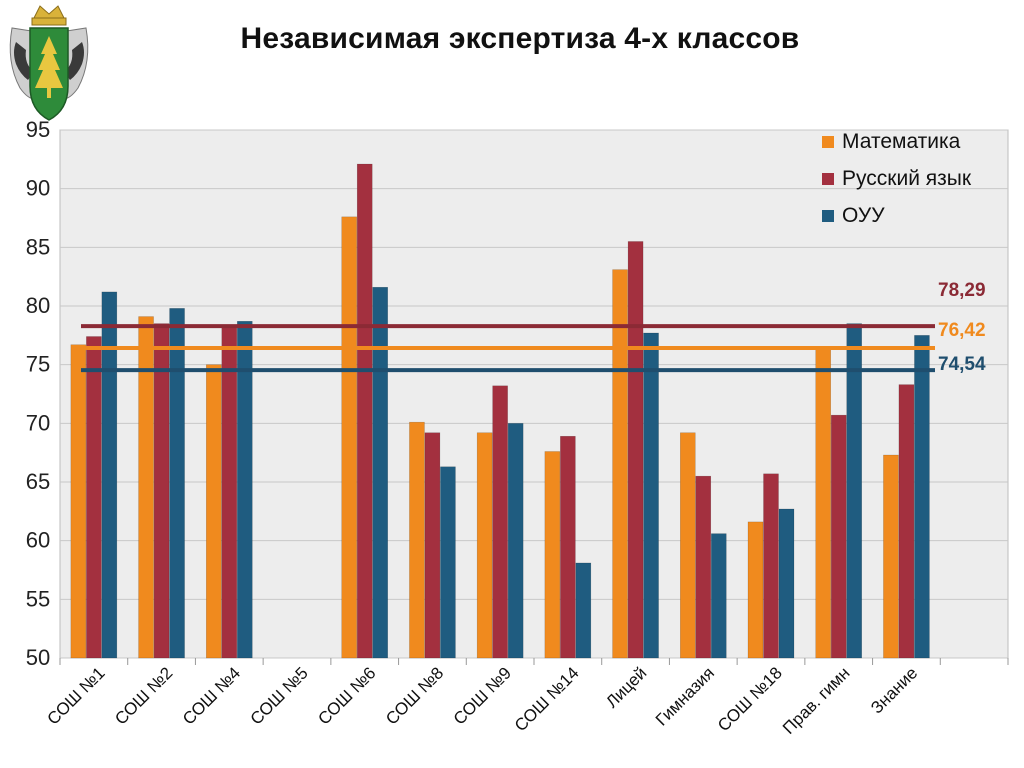 This screenshot has width=1024, height=768. What do you see at coordinates (901, 141) in the screenshot?
I see `legend-label: Математика` at bounding box center [901, 141].